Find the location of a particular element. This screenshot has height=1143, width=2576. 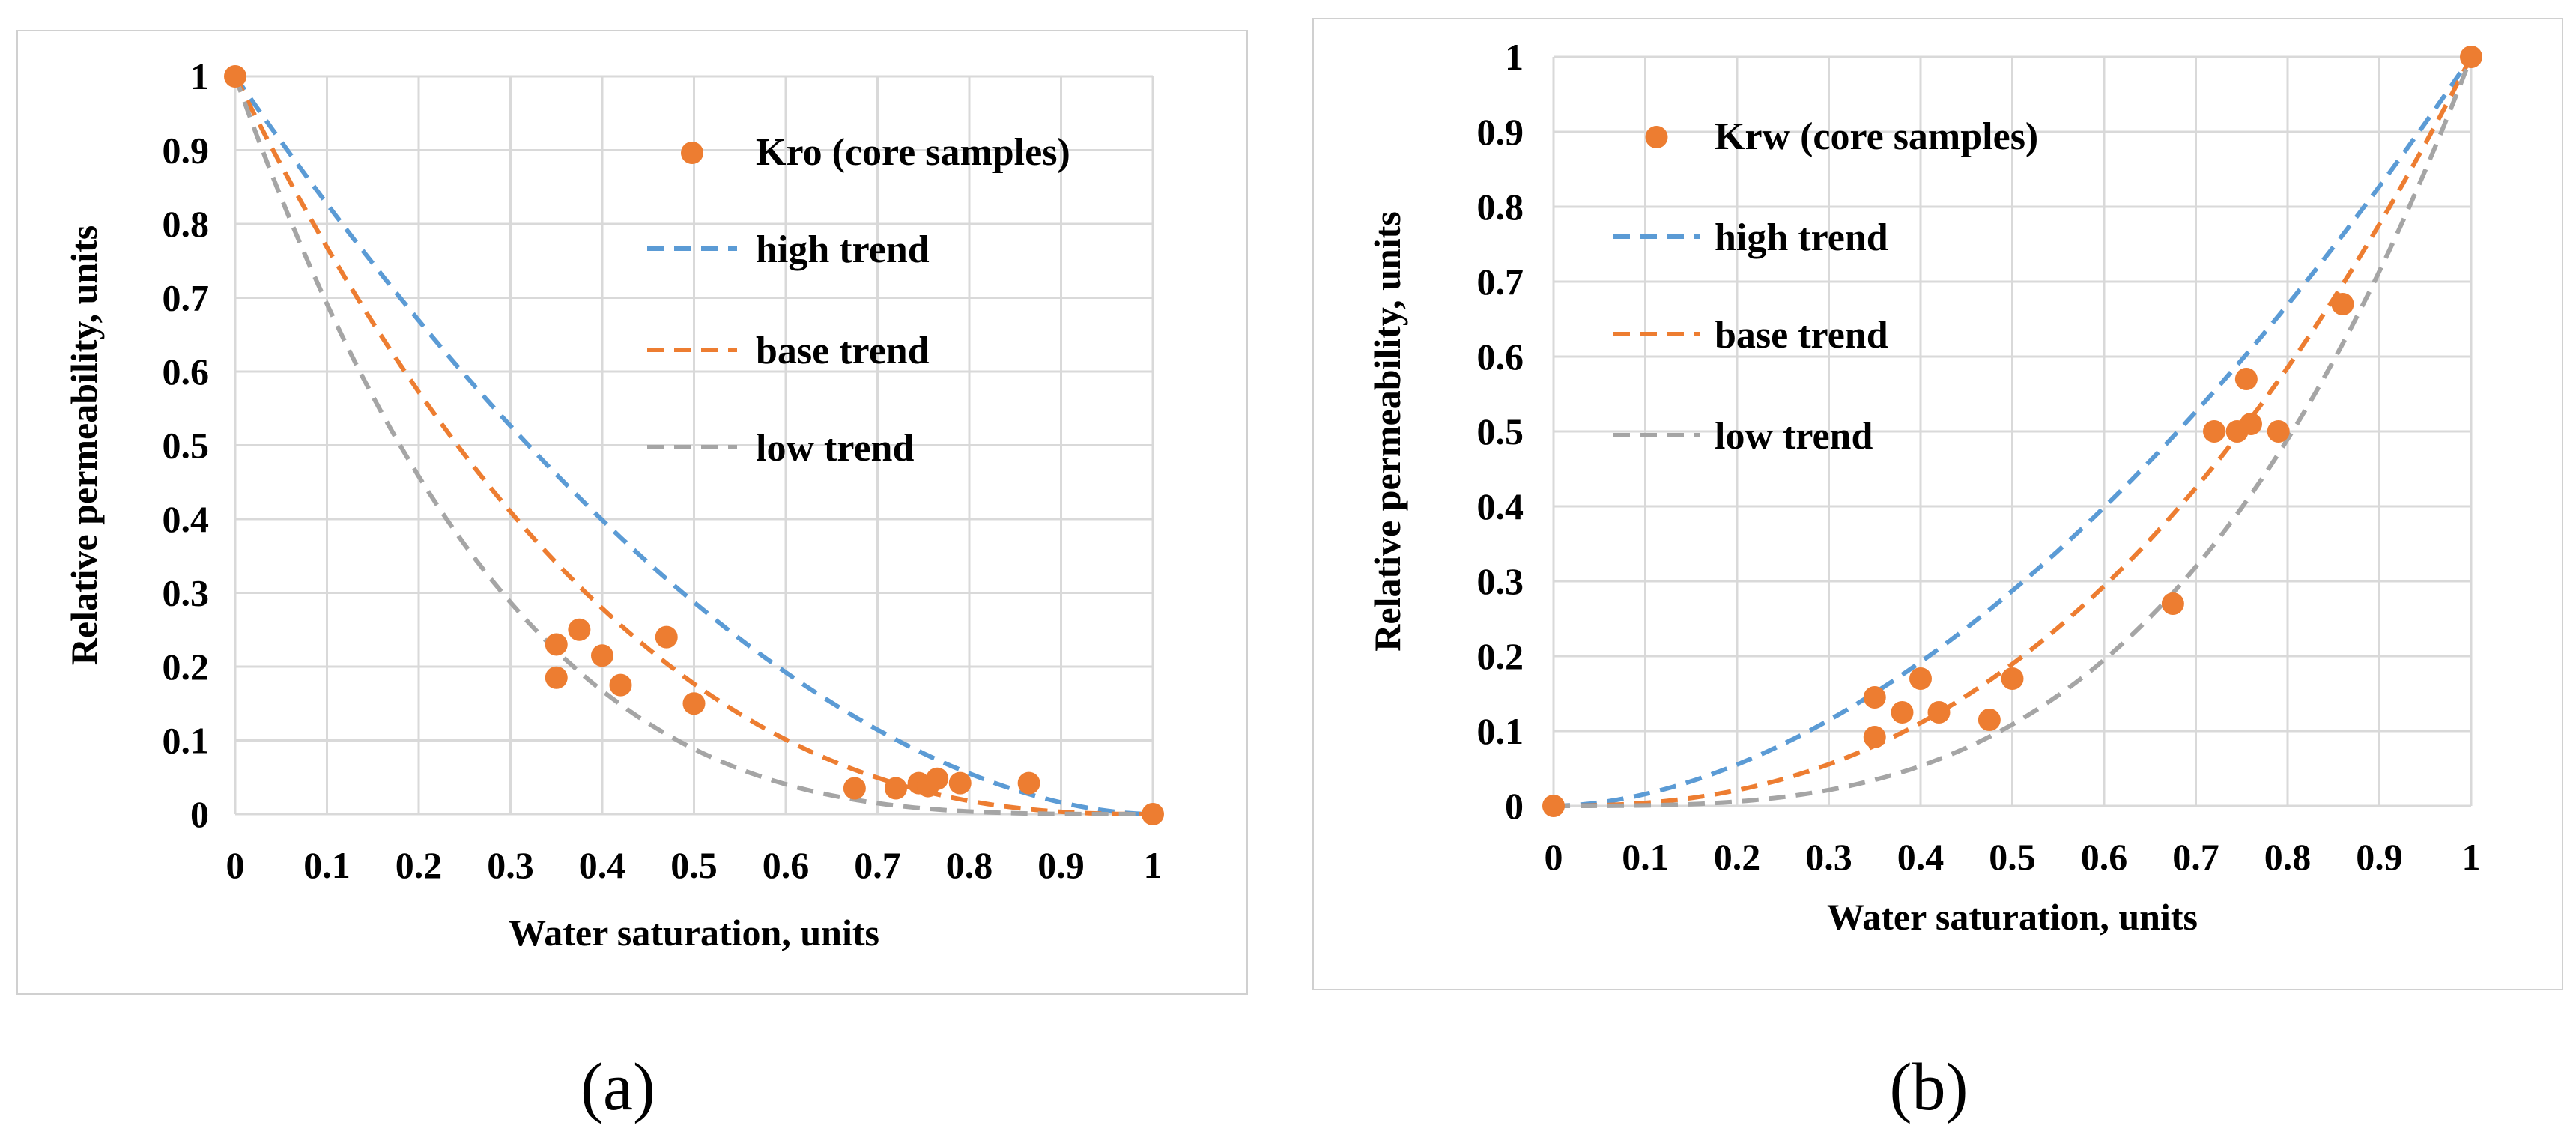

y-tick-label: 0.5 is located at coordinates (1500, 431).